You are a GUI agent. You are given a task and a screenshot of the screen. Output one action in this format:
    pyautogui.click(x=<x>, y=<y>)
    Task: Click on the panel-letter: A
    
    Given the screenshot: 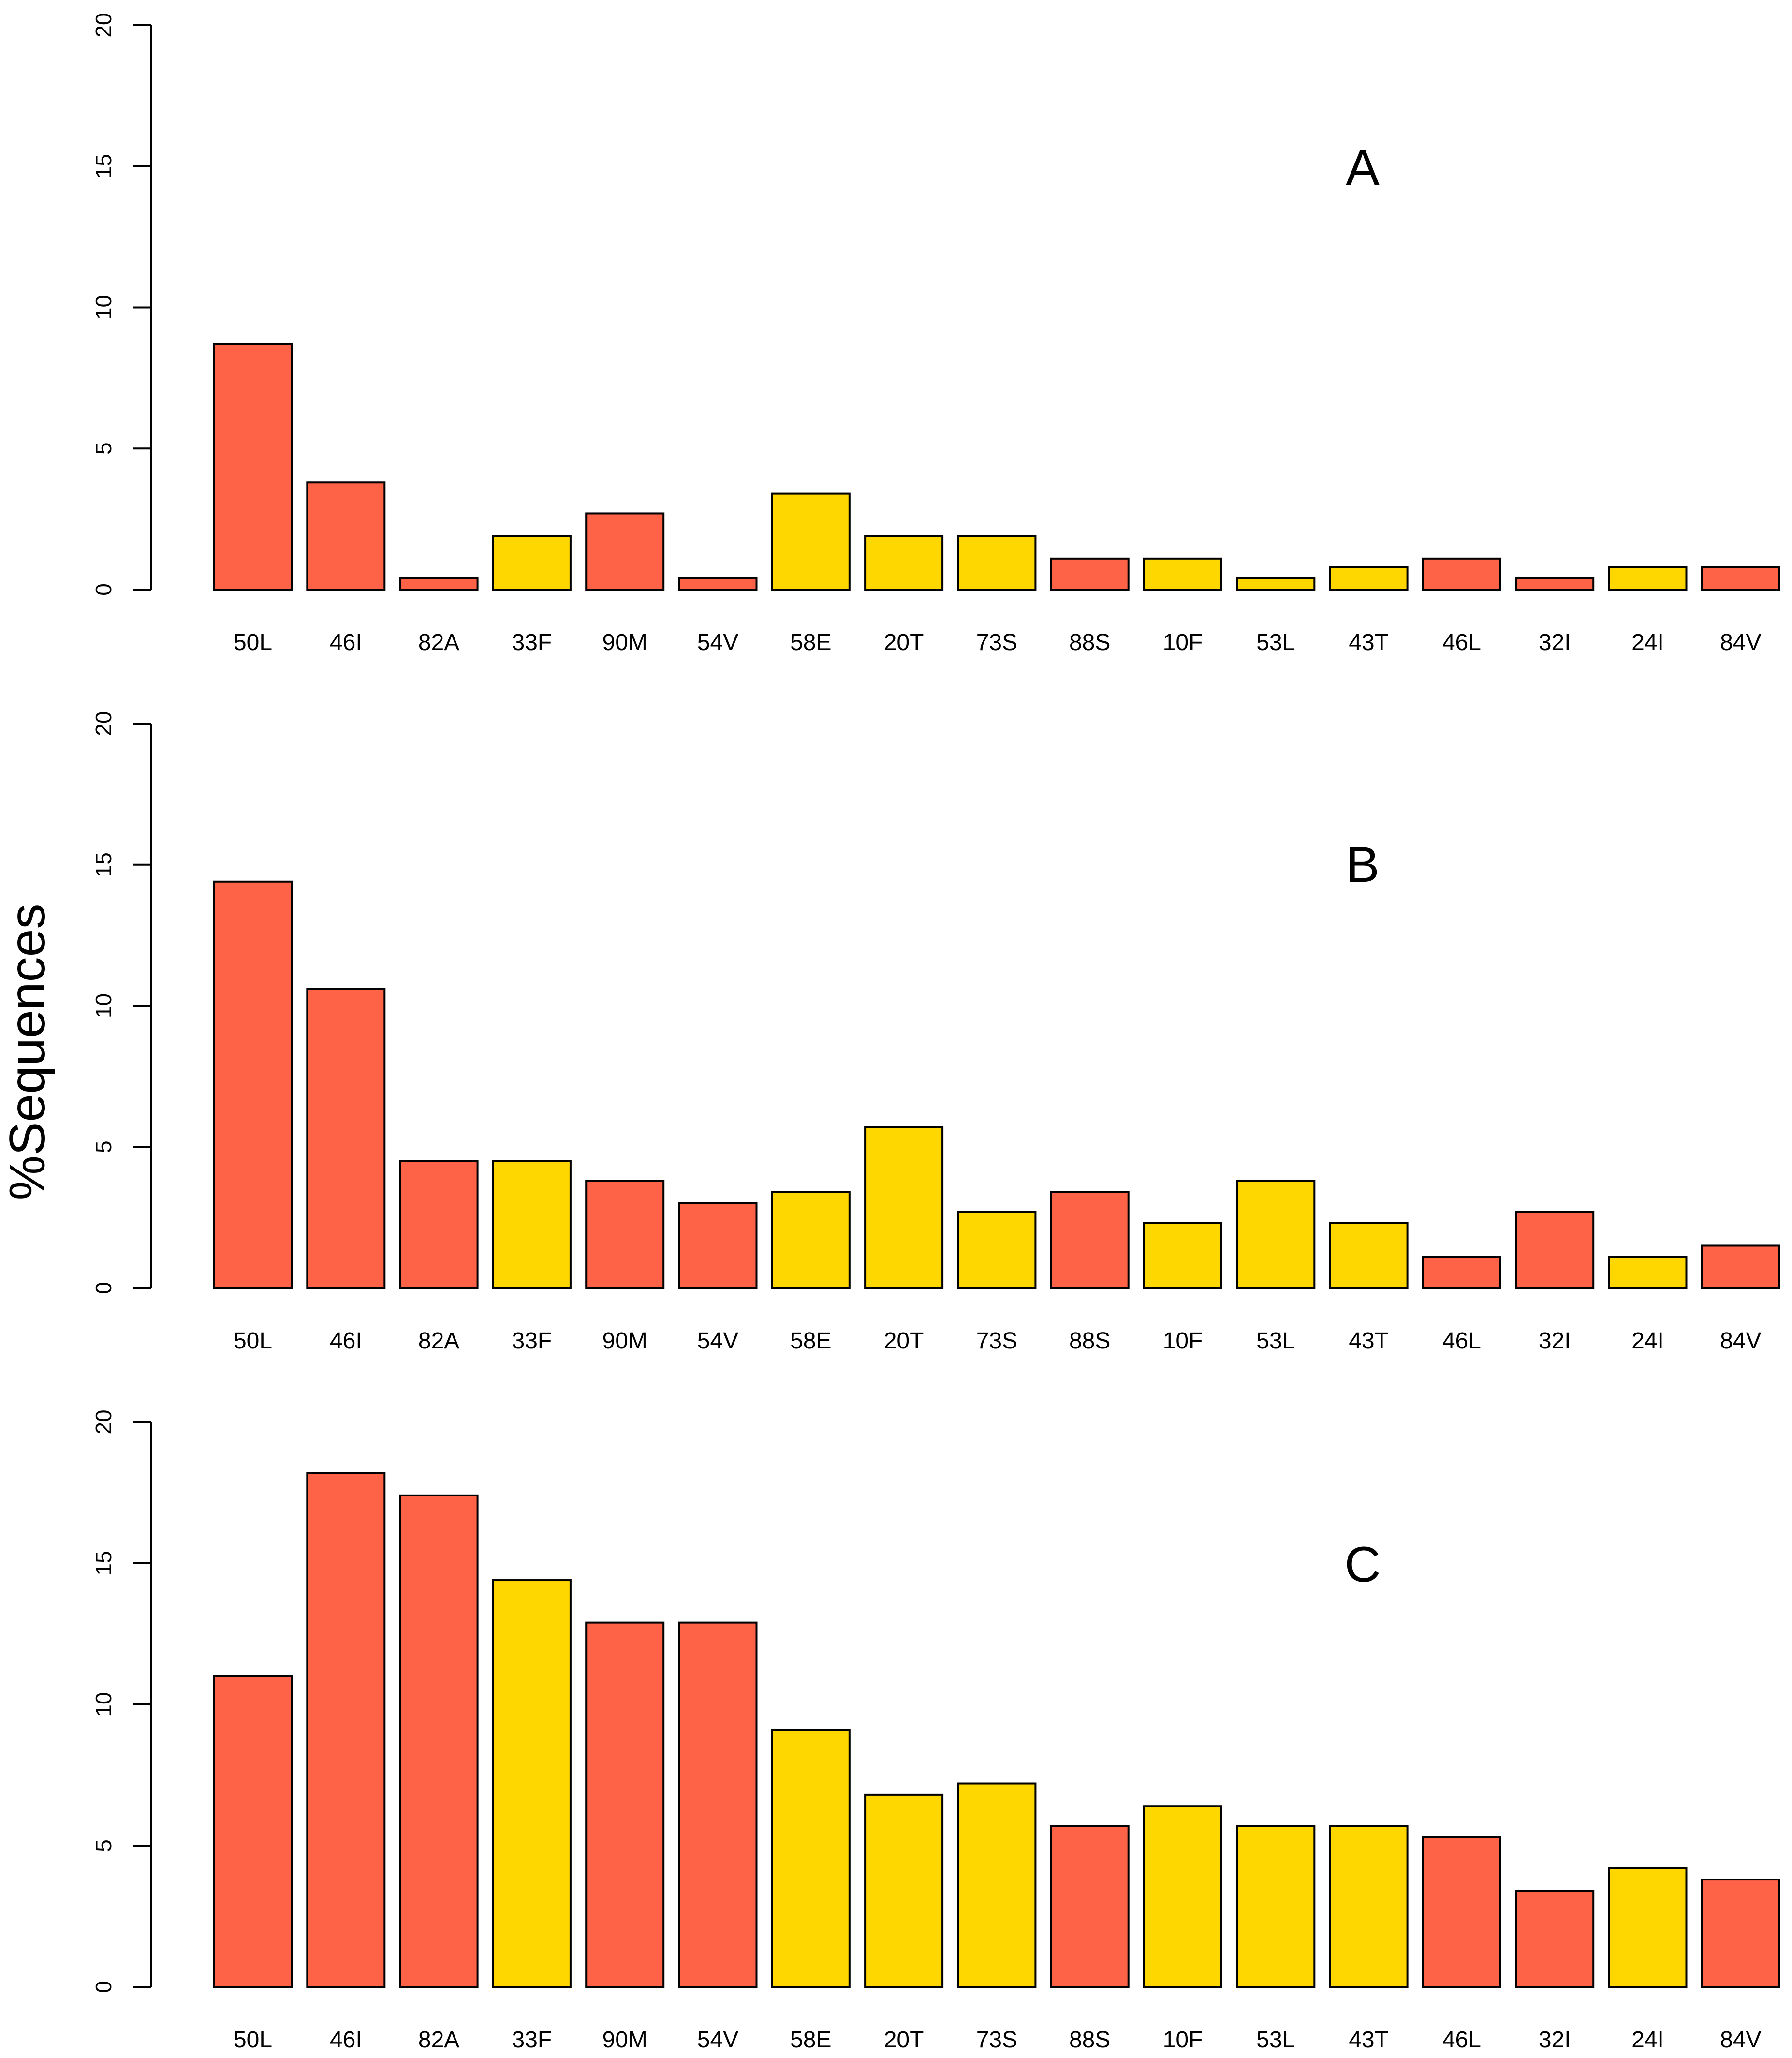 What is the action you would take?
    pyautogui.click(x=1363, y=168)
    